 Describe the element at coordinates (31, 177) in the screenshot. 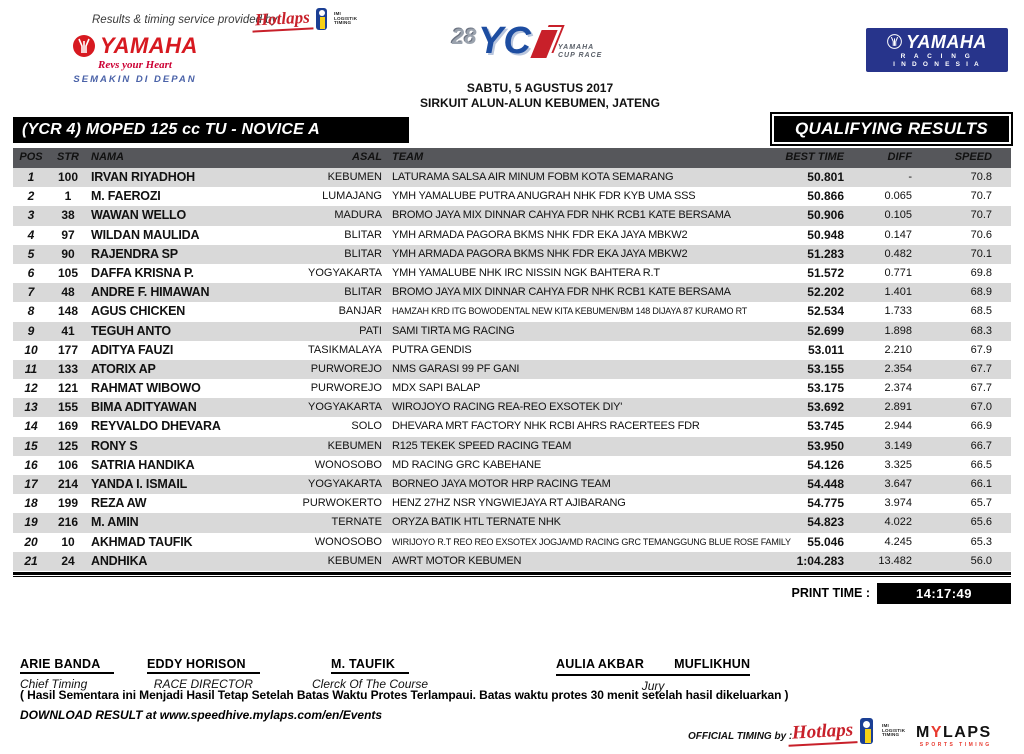

I see `cell-position: 1` at that location.